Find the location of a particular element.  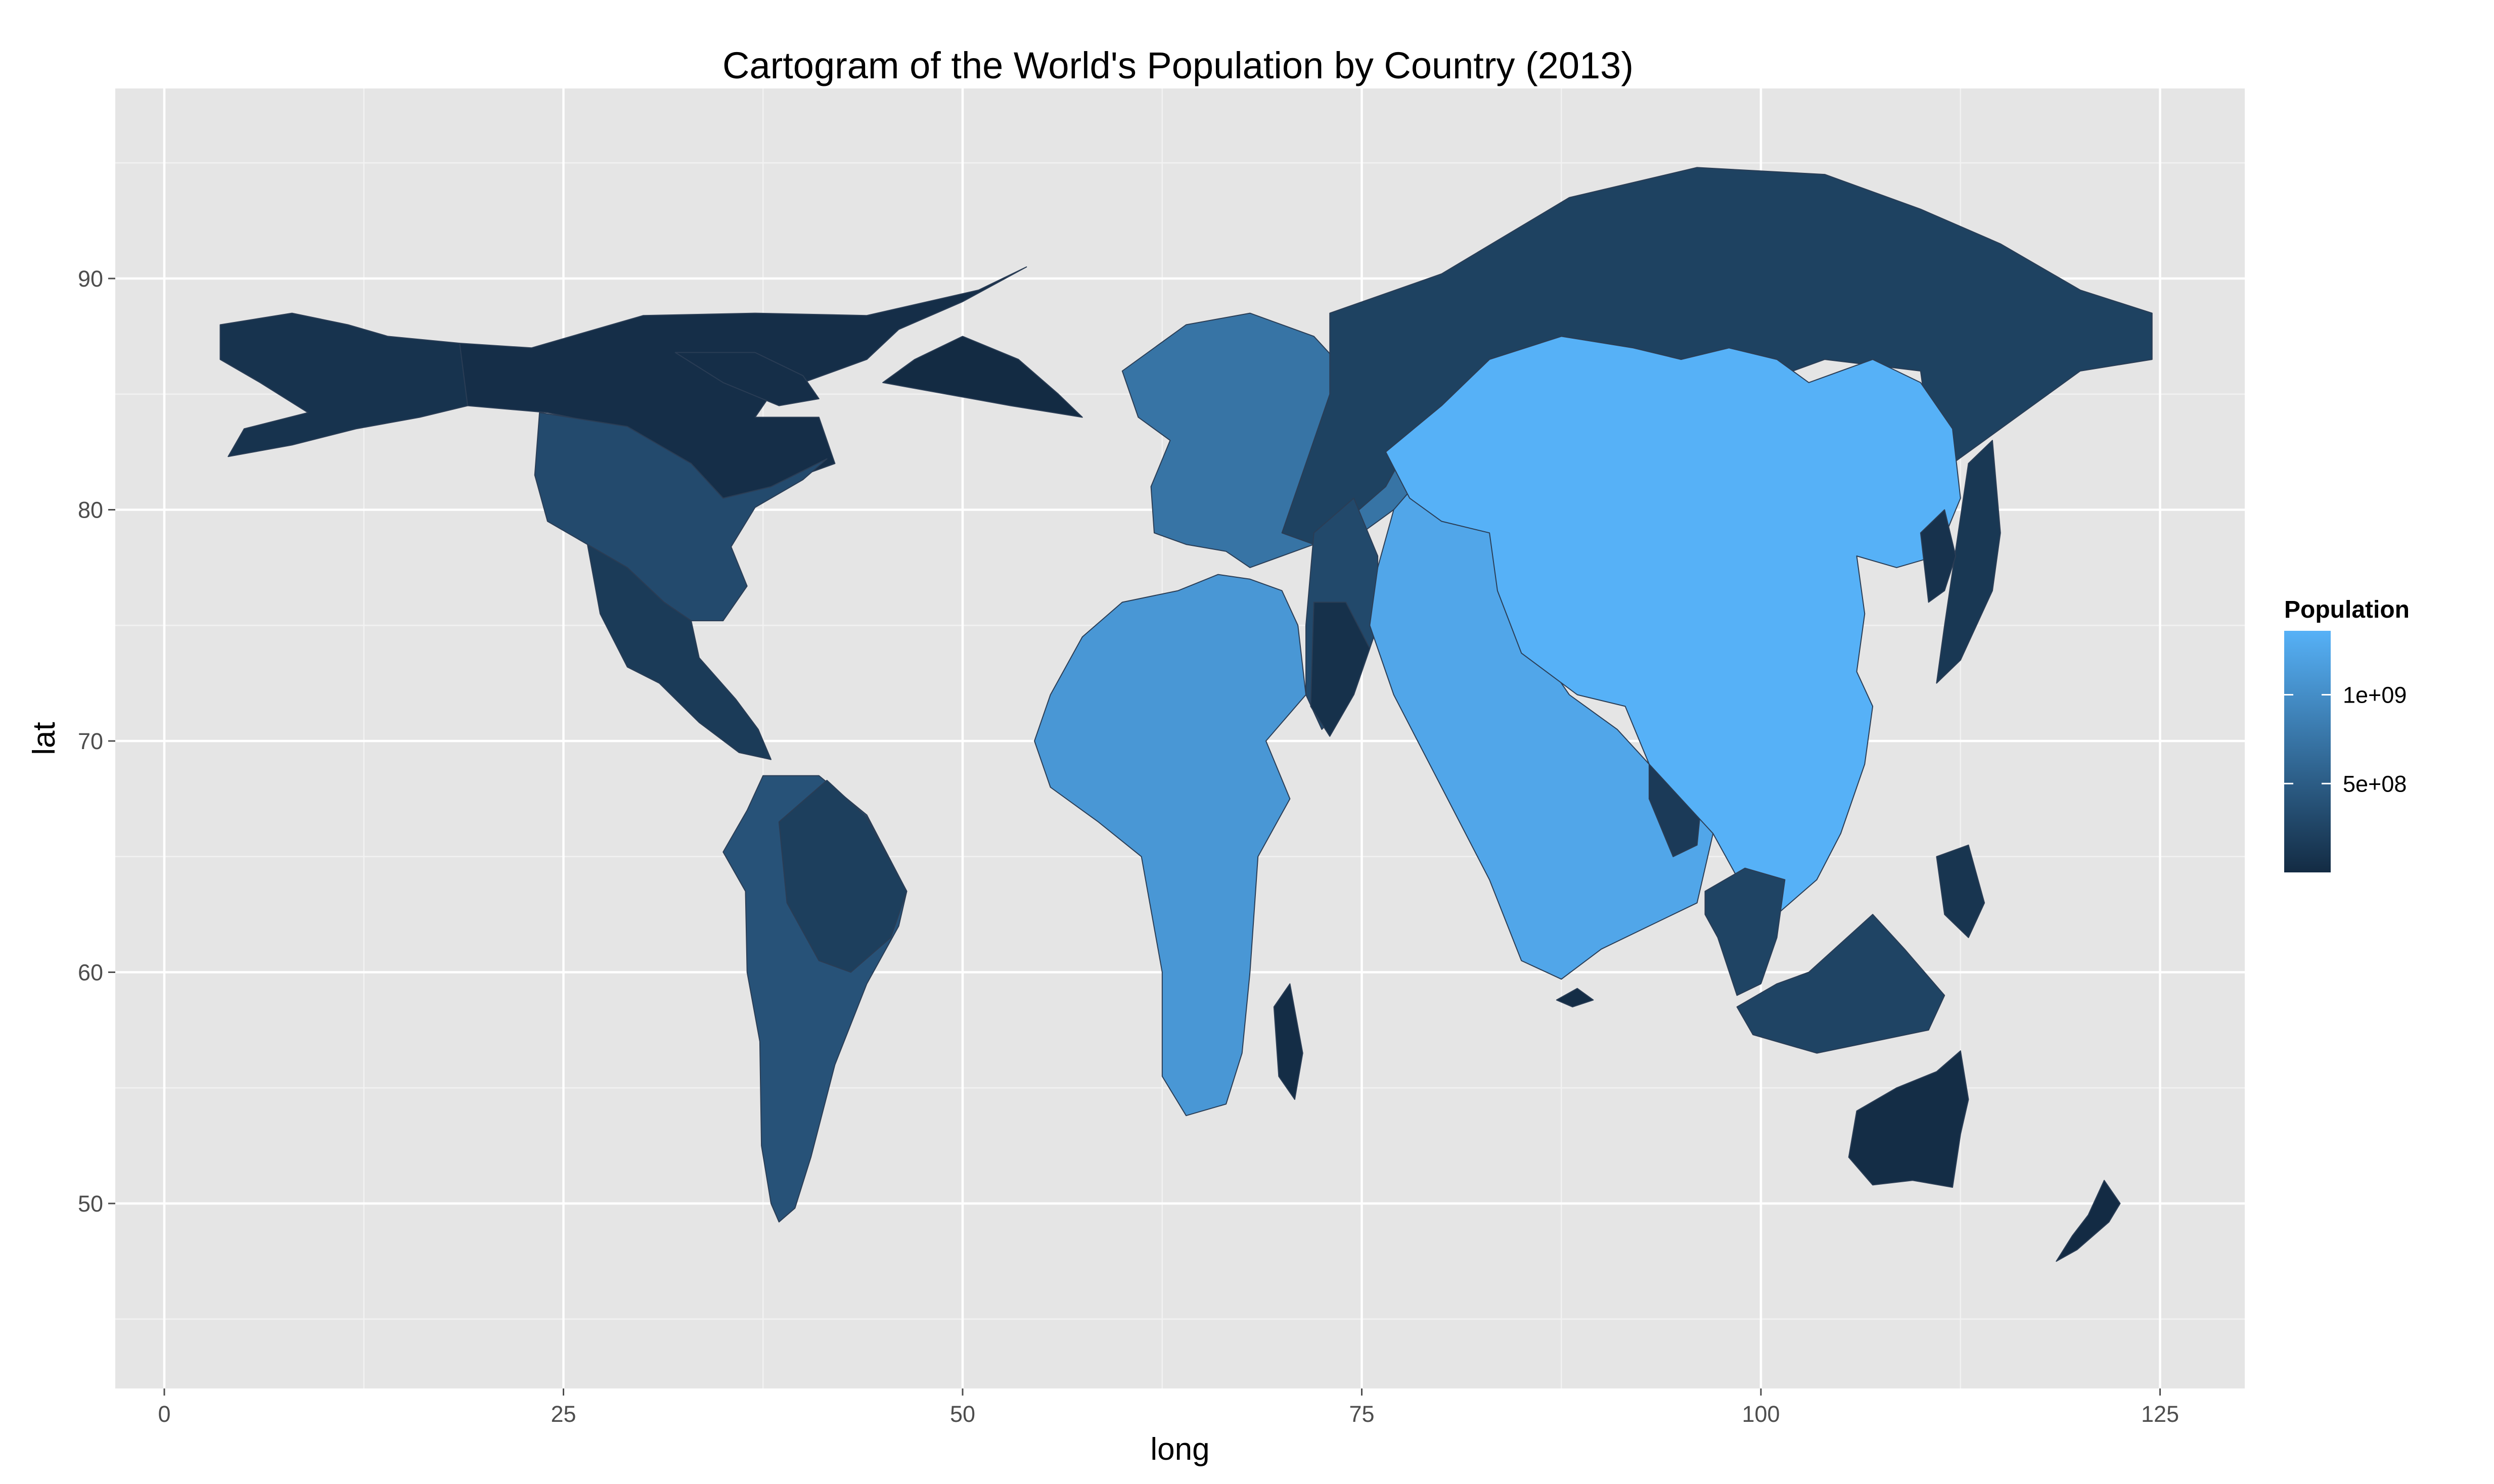

x-axis: 0 25 50 75 100 125 is located at coordinates (1168, 1407).